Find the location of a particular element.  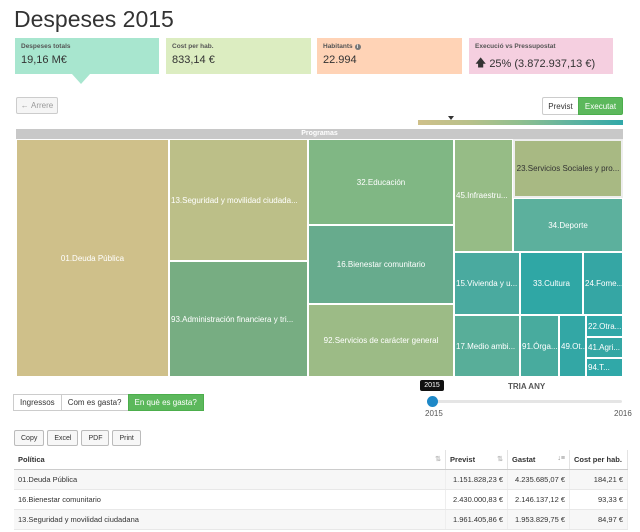

view-toggle-group: Ingressos Com es gasta? En què es gasta? is located at coordinates (108, 402).